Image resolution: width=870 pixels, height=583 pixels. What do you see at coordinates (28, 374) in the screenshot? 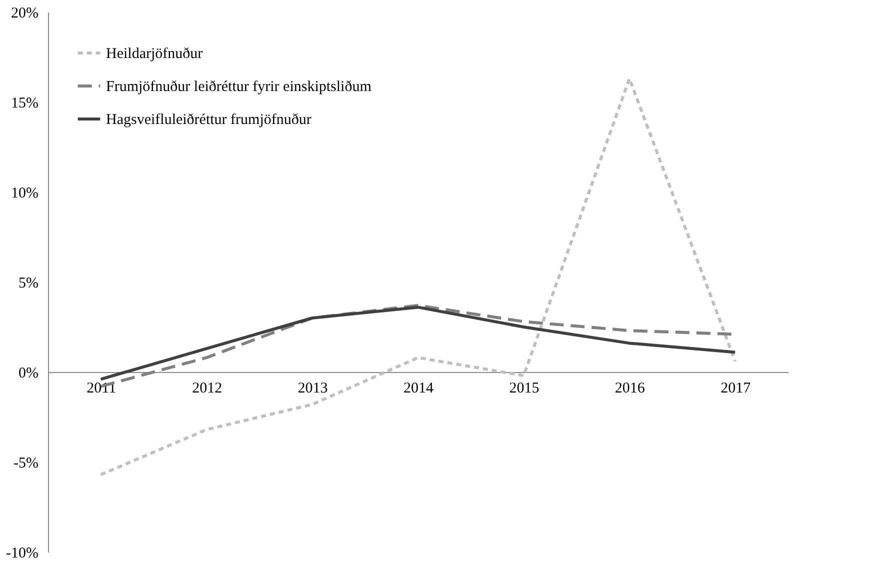
I see `y-tick-label: 0%` at bounding box center [28, 374].